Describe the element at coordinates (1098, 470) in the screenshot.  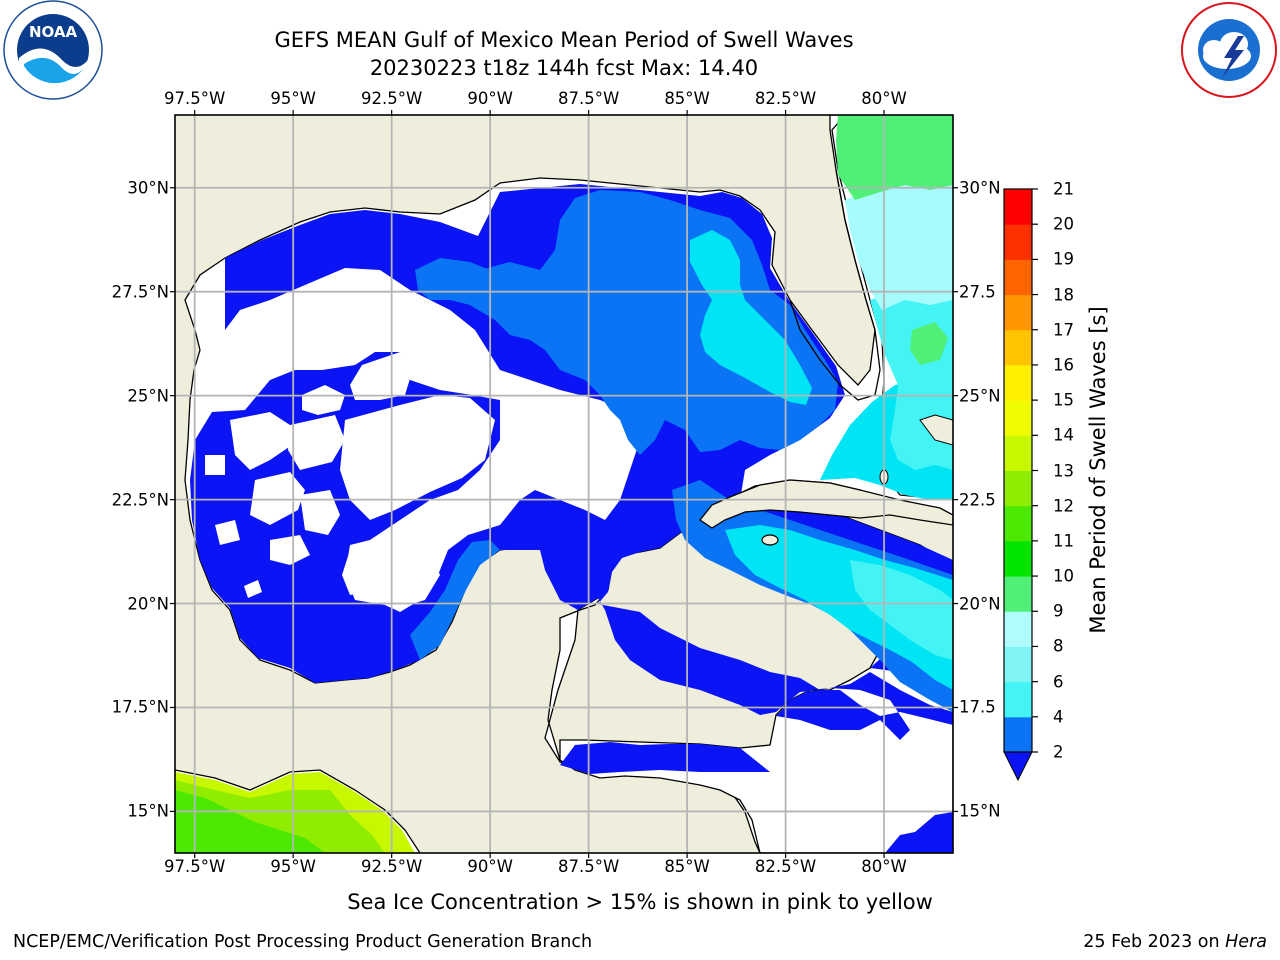
I see `colorbar-label: Mean Period of Swell Waves [s]` at that location.